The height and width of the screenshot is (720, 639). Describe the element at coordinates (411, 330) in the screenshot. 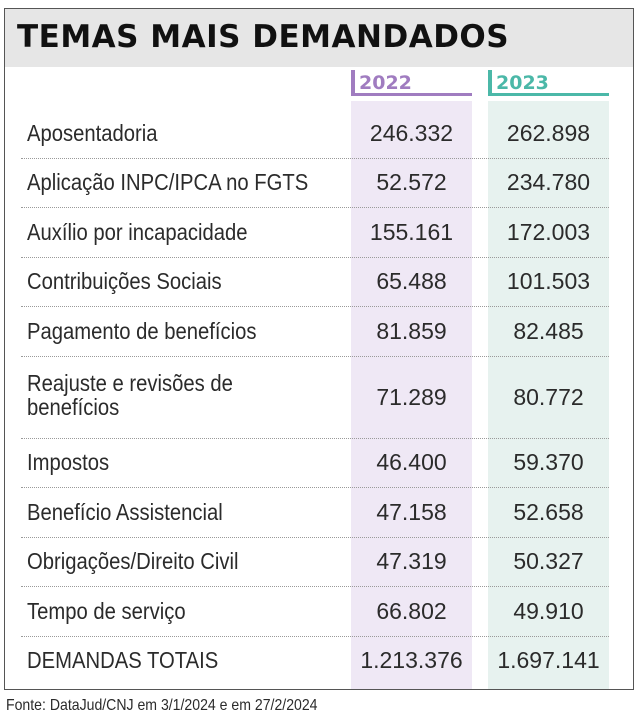

I see `value-2022: 81.859` at that location.